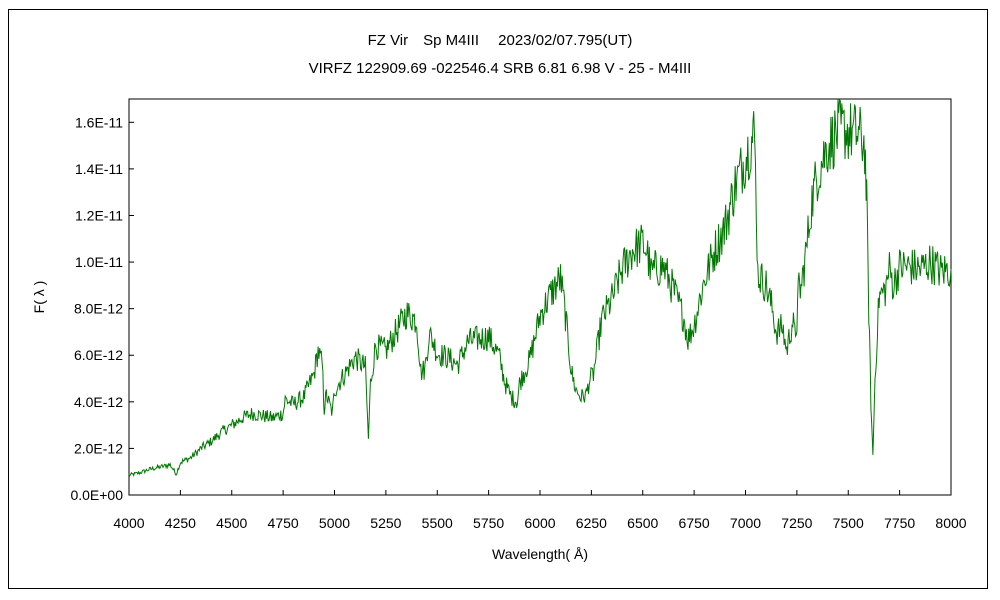  I want to click on x-tick-label: 7750, so click(899, 523).